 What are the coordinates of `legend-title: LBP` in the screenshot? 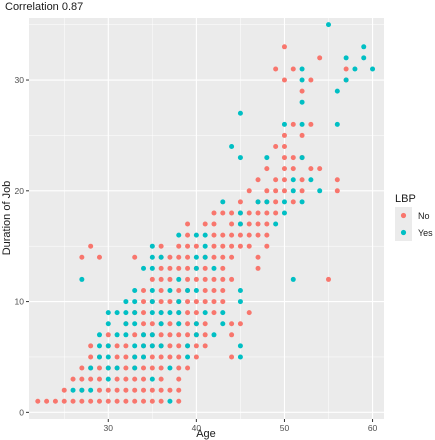 It's located at (405, 199).